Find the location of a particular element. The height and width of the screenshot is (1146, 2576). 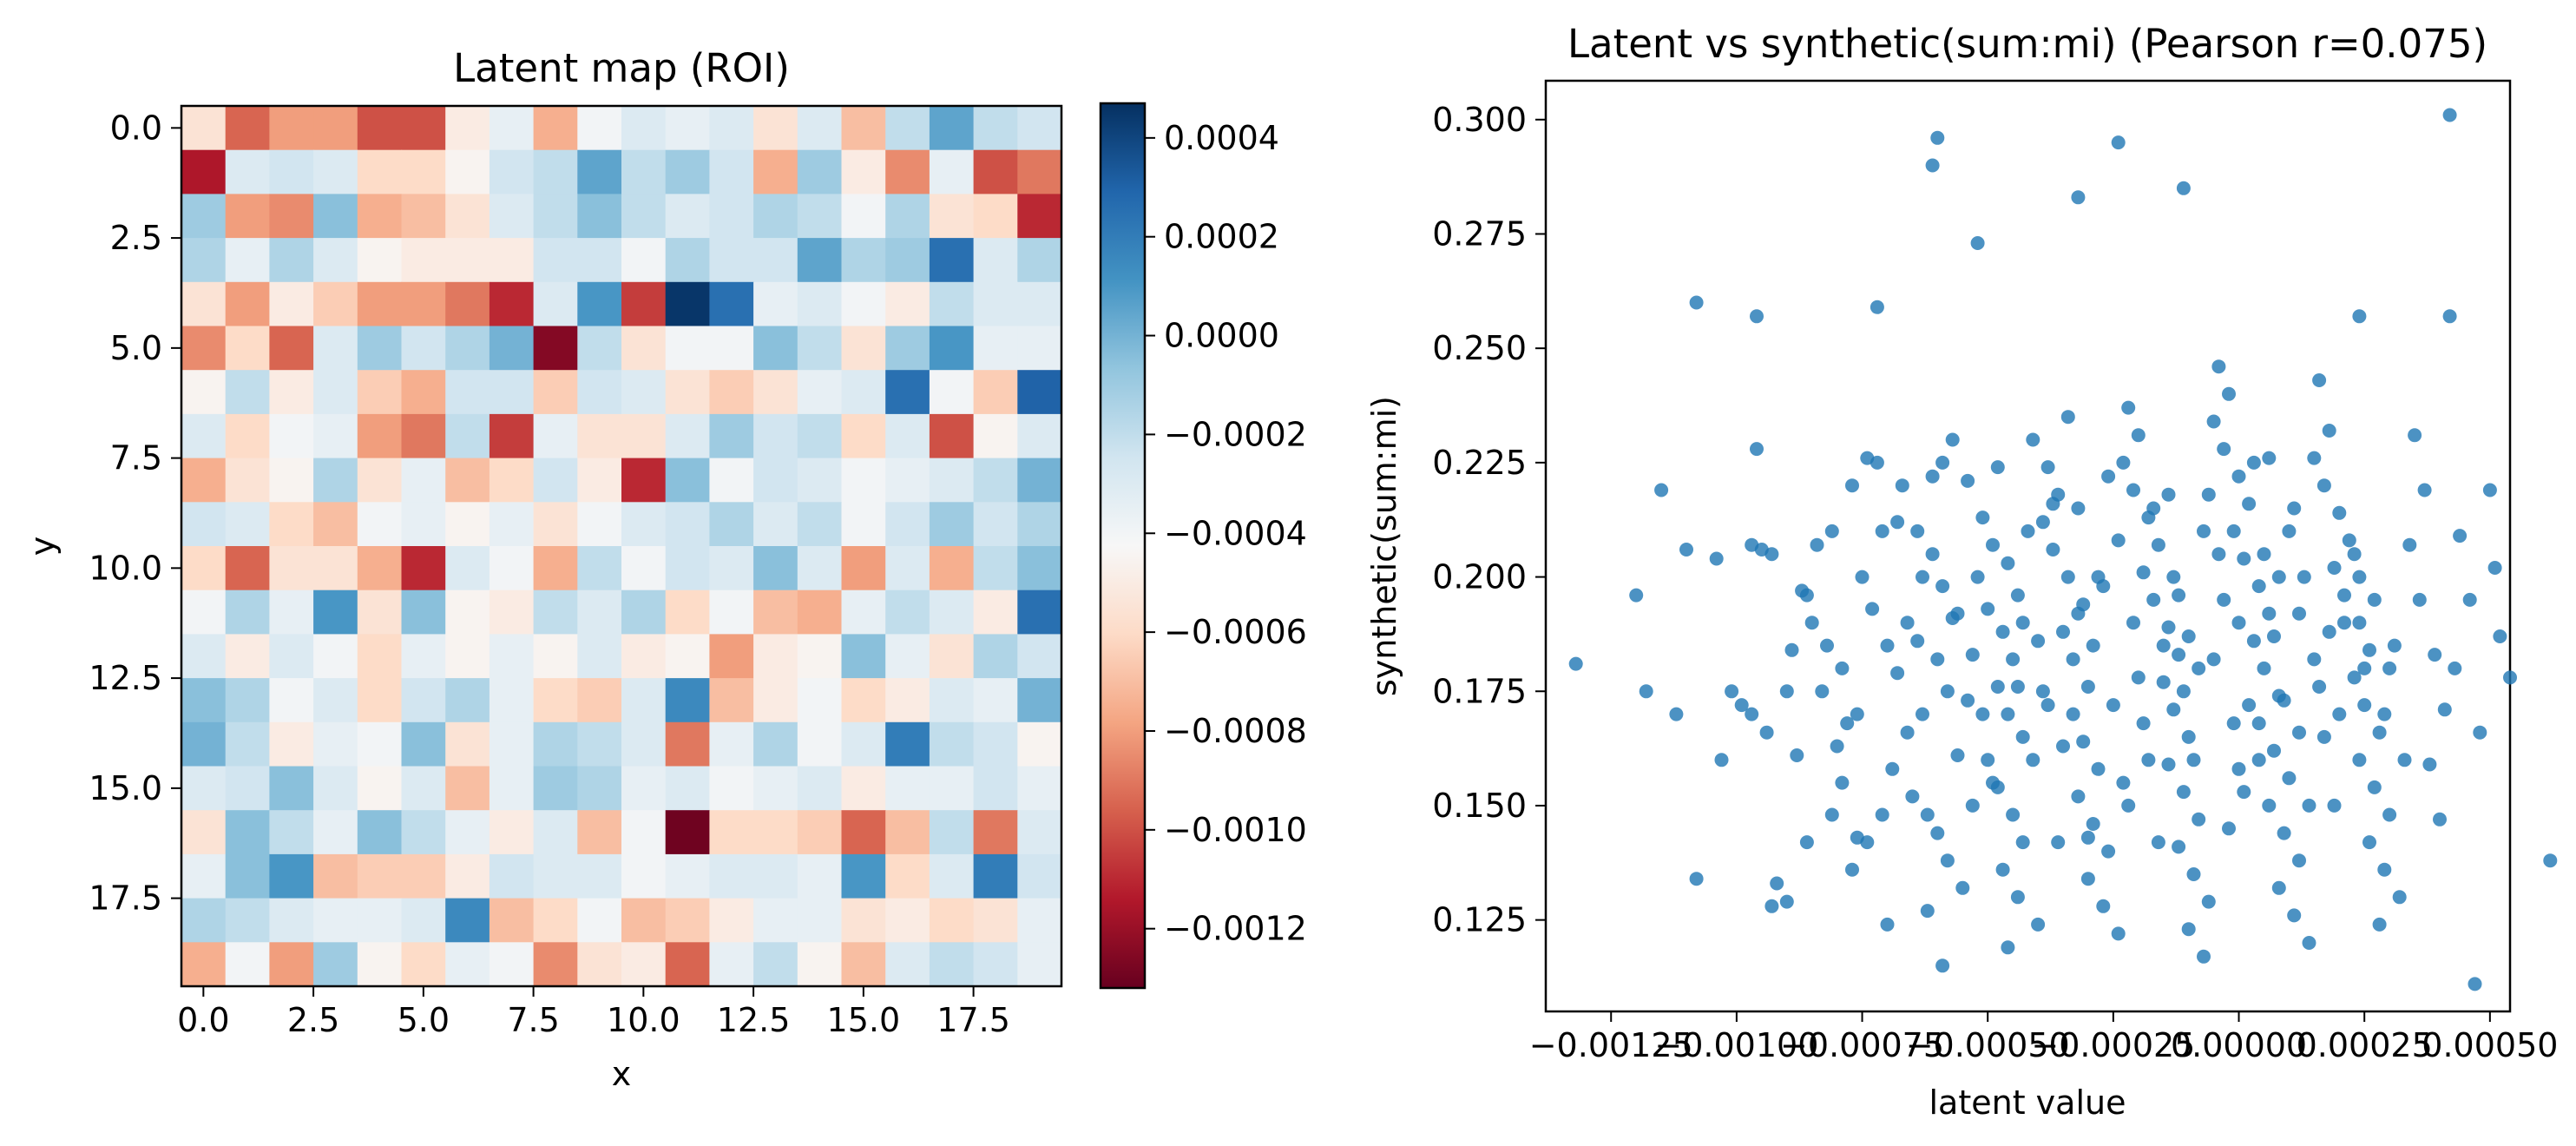

heatmap-x-ticks: 0.0 2.5 5.0 7.5 10.0 12.5 15.0 17.5 is located at coordinates (593, 1013).